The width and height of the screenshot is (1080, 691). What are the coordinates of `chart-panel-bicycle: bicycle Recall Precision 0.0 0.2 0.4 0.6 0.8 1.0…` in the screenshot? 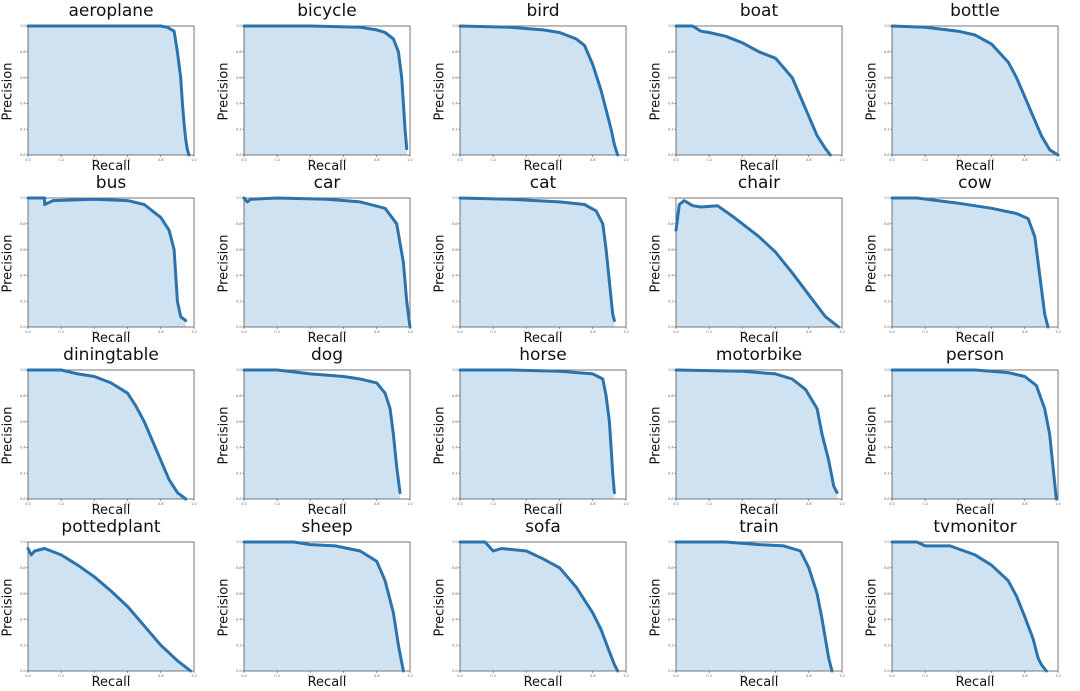 It's located at (324, 87).